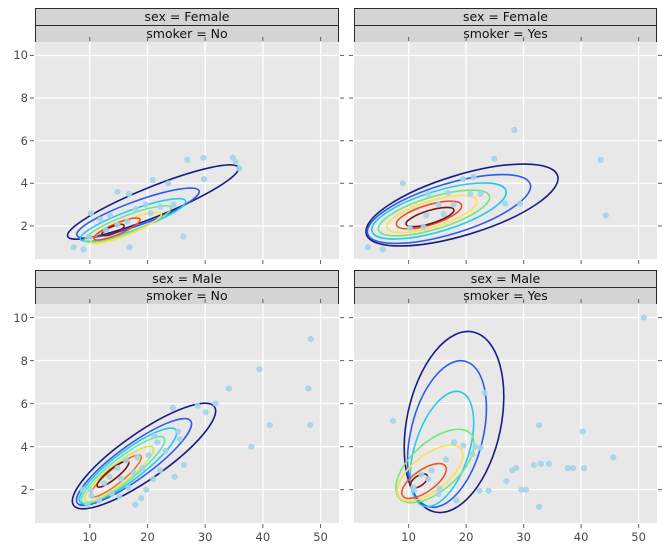  What do you see at coordinates (505, 17) in the screenshot?
I see `facet-header-female-yes-sex: sex = Female` at bounding box center [505, 17].